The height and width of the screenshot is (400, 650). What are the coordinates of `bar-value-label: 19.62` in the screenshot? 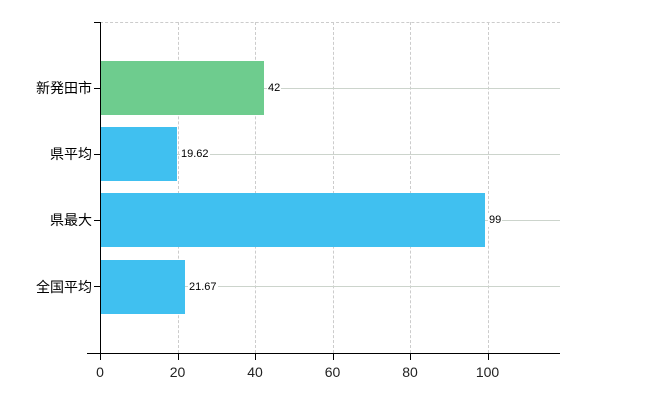 It's located at (195, 154).